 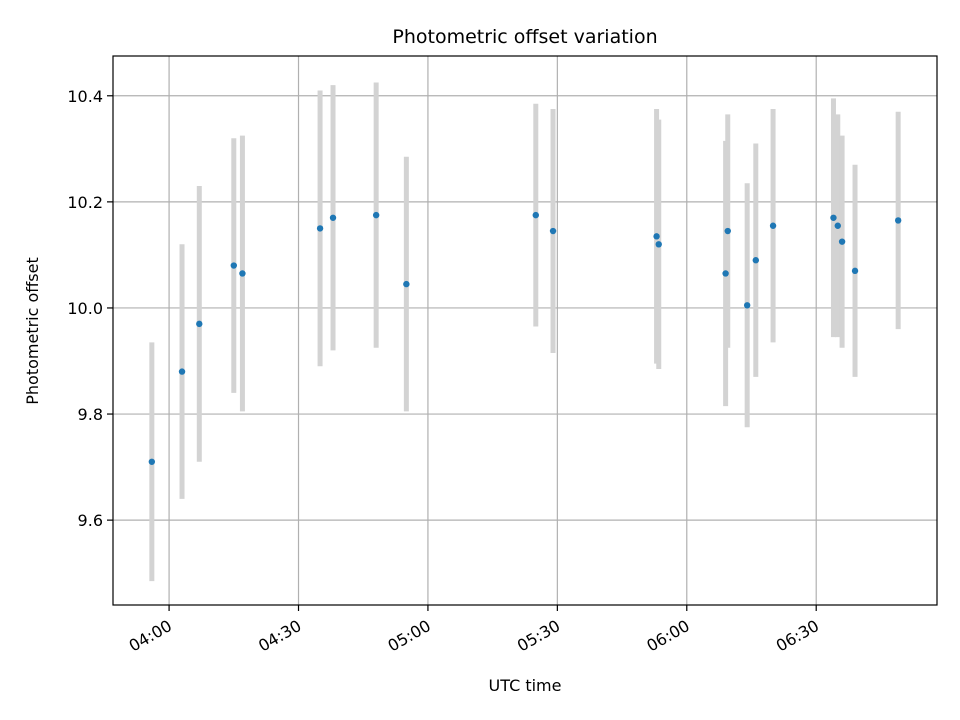 What do you see at coordinates (474, 630) in the screenshot?
I see `x-axis-ticks: 04:00 04:30 05:00 05:30 06:00 06:30` at bounding box center [474, 630].